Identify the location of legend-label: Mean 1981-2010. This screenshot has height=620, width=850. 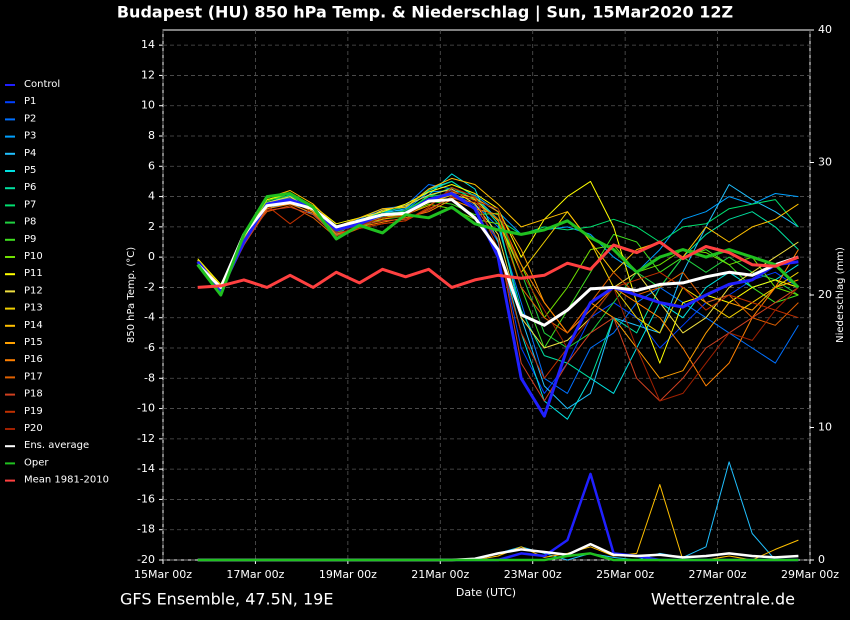
(66, 480).